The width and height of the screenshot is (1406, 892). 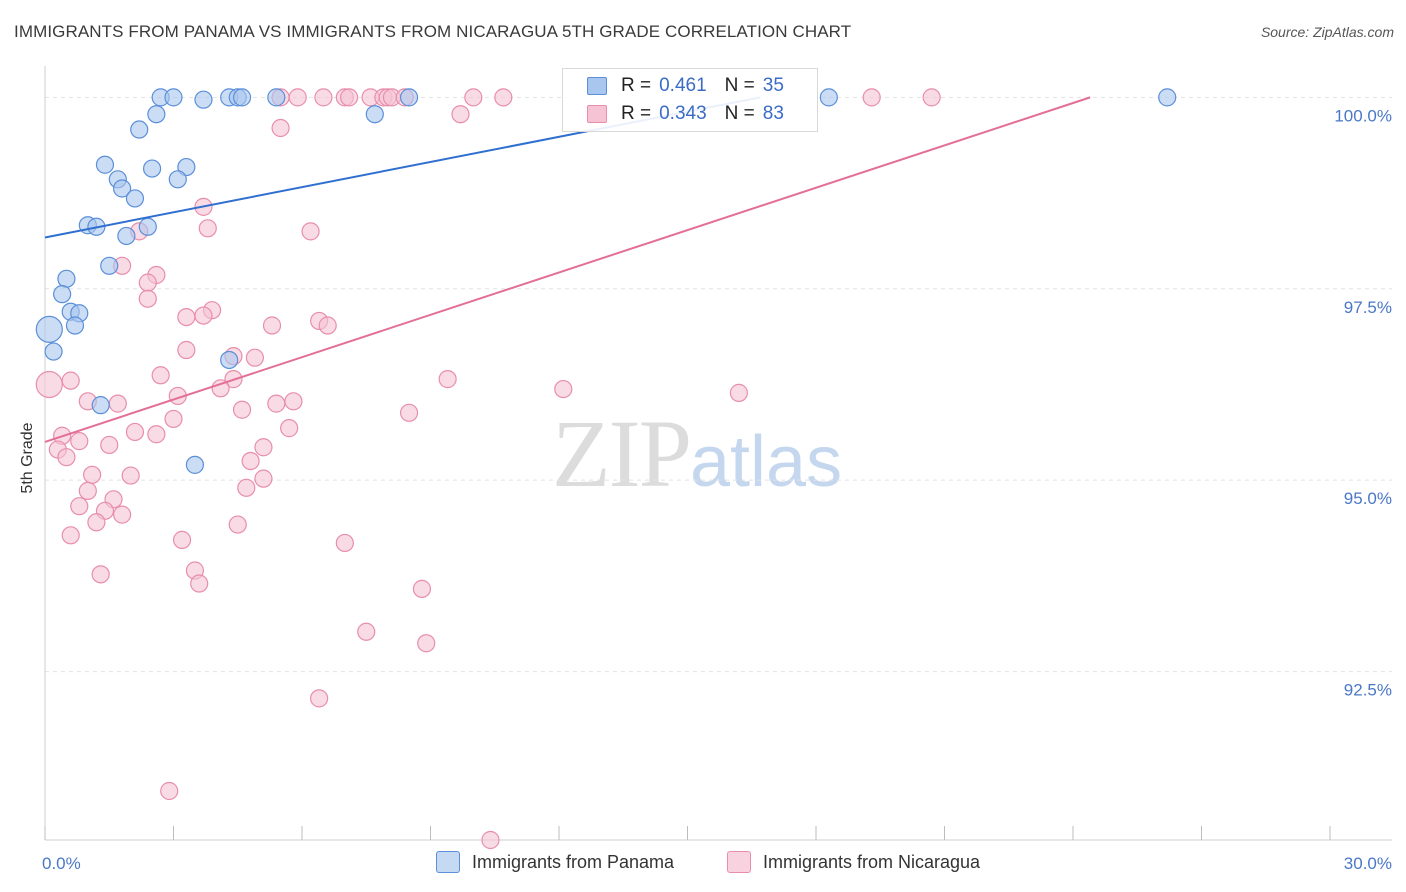 I want to click on stats-legend: R = 0.461 N = 35 R = 0.343 N = 83, so click(x=690, y=100).